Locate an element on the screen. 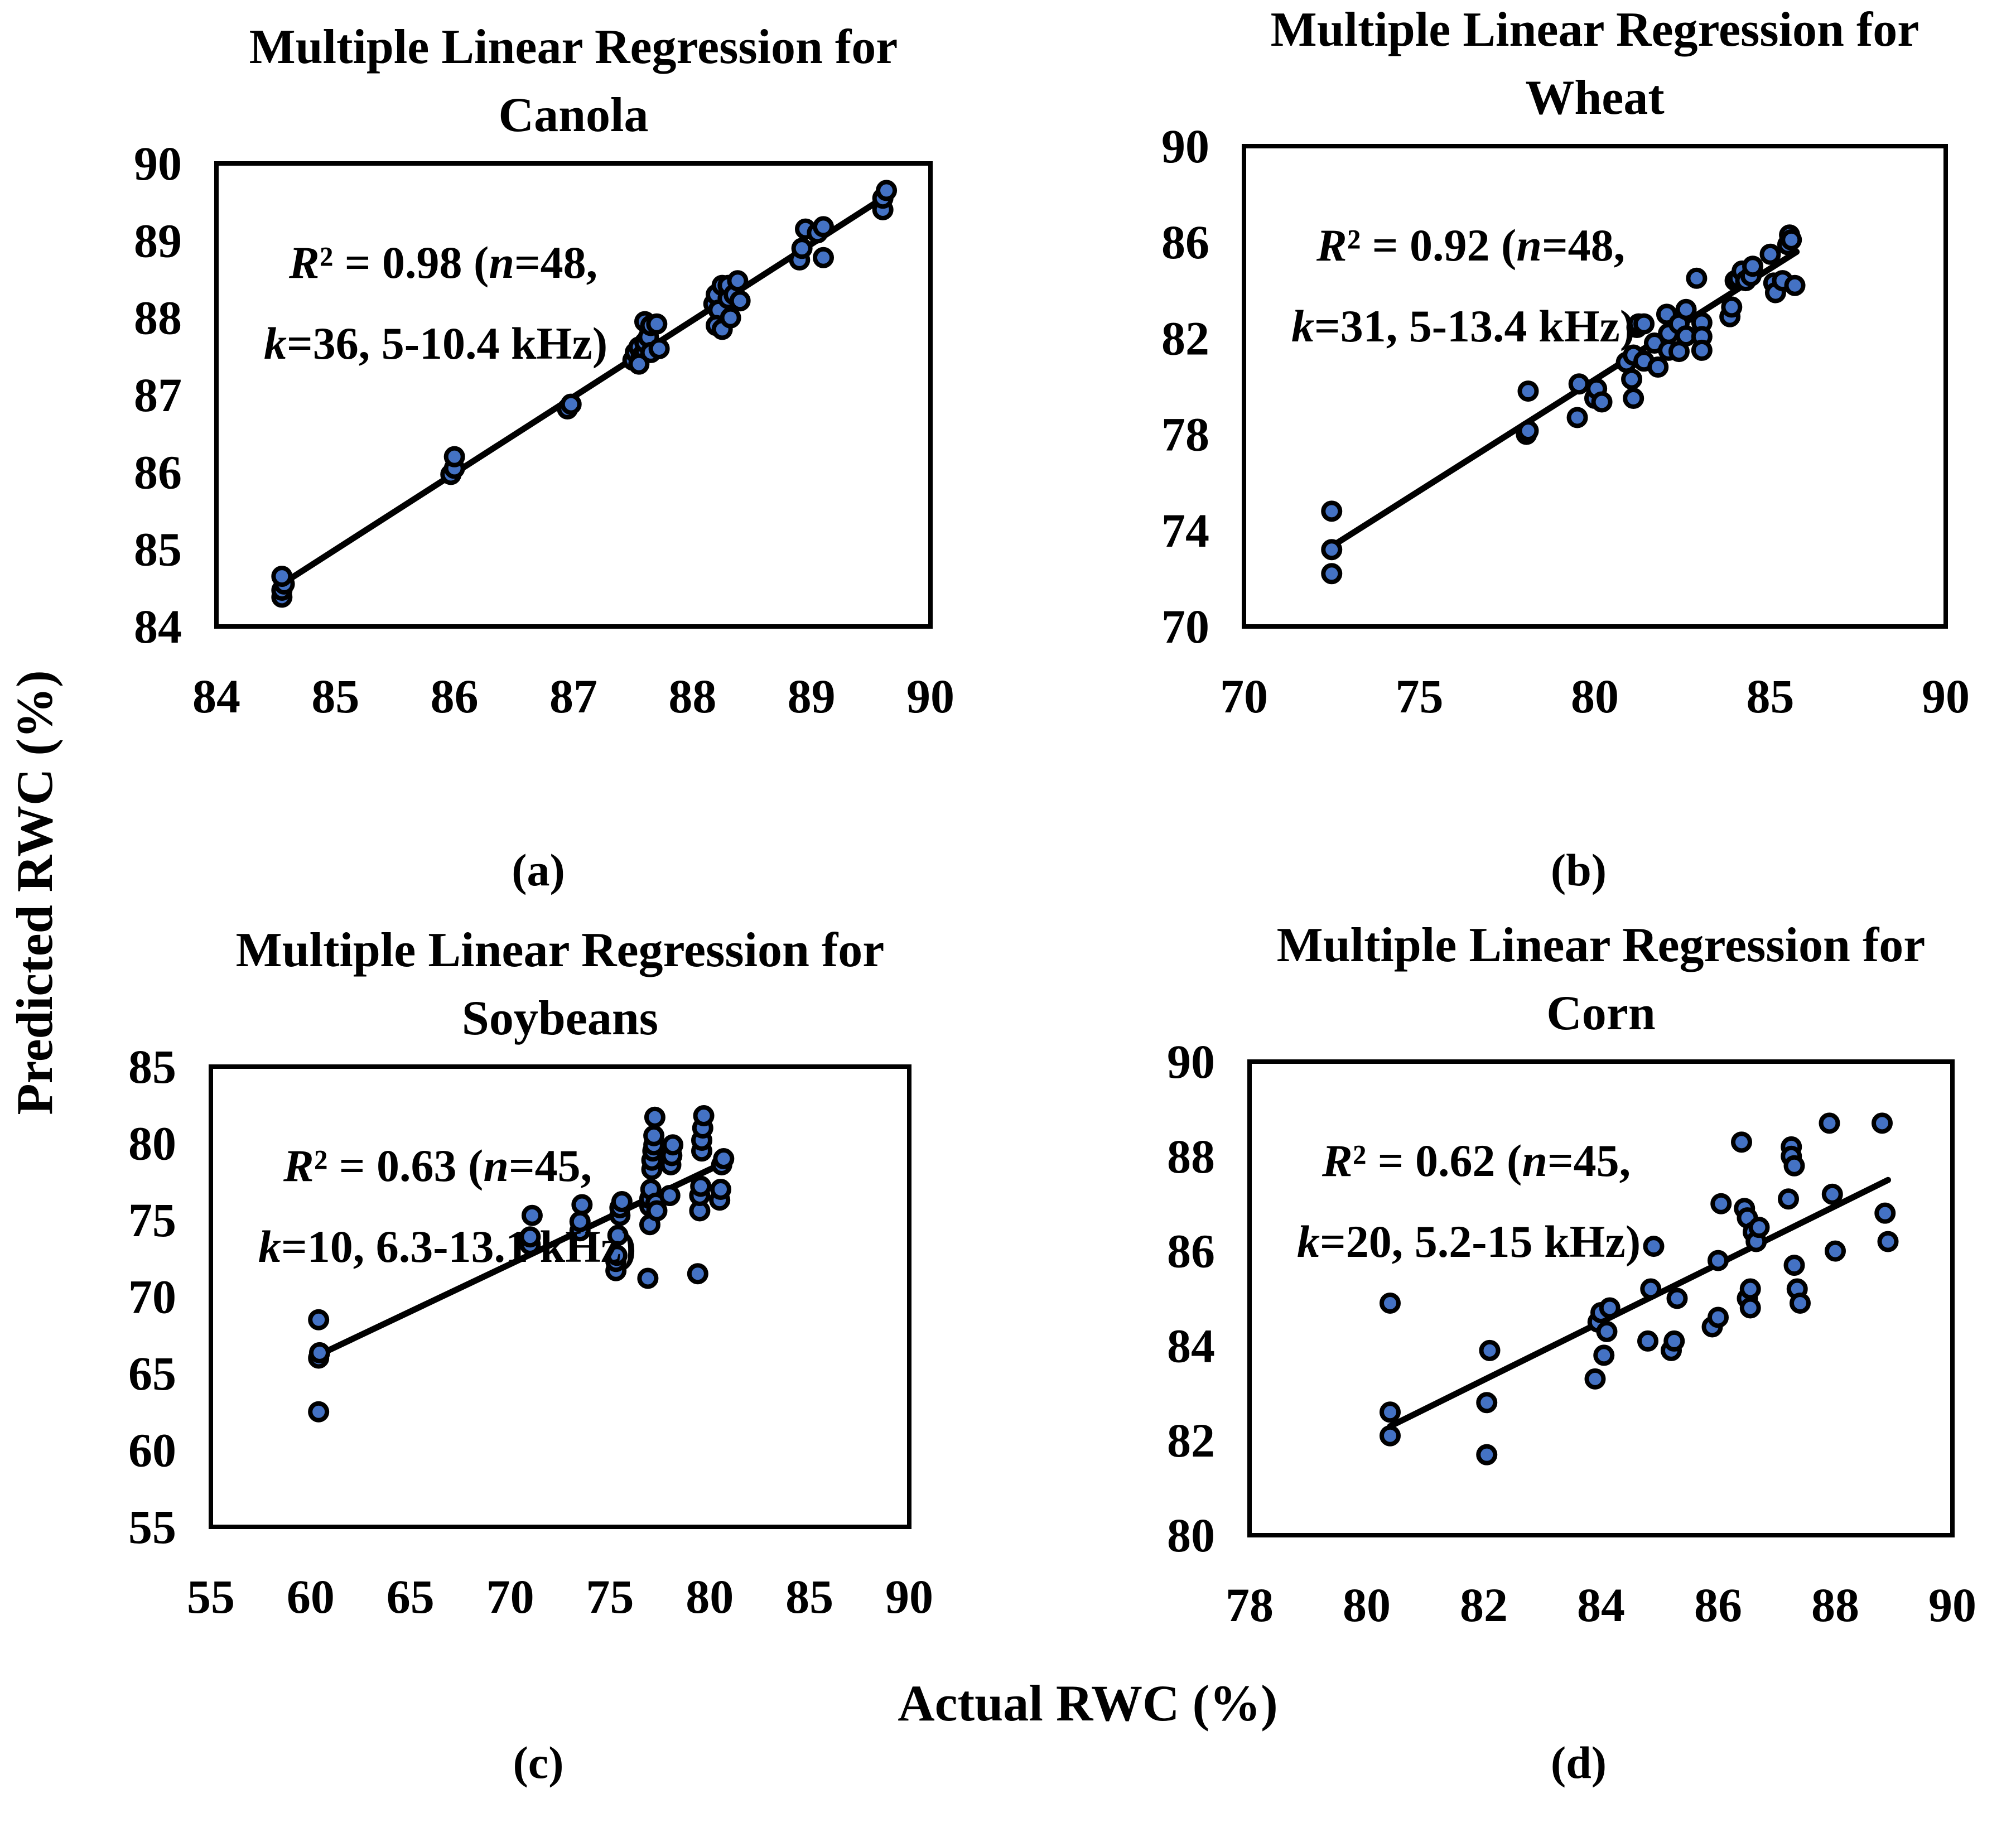  annotation-line1: R² = 0.62 (n=45, is located at coordinates (1476, 1160).